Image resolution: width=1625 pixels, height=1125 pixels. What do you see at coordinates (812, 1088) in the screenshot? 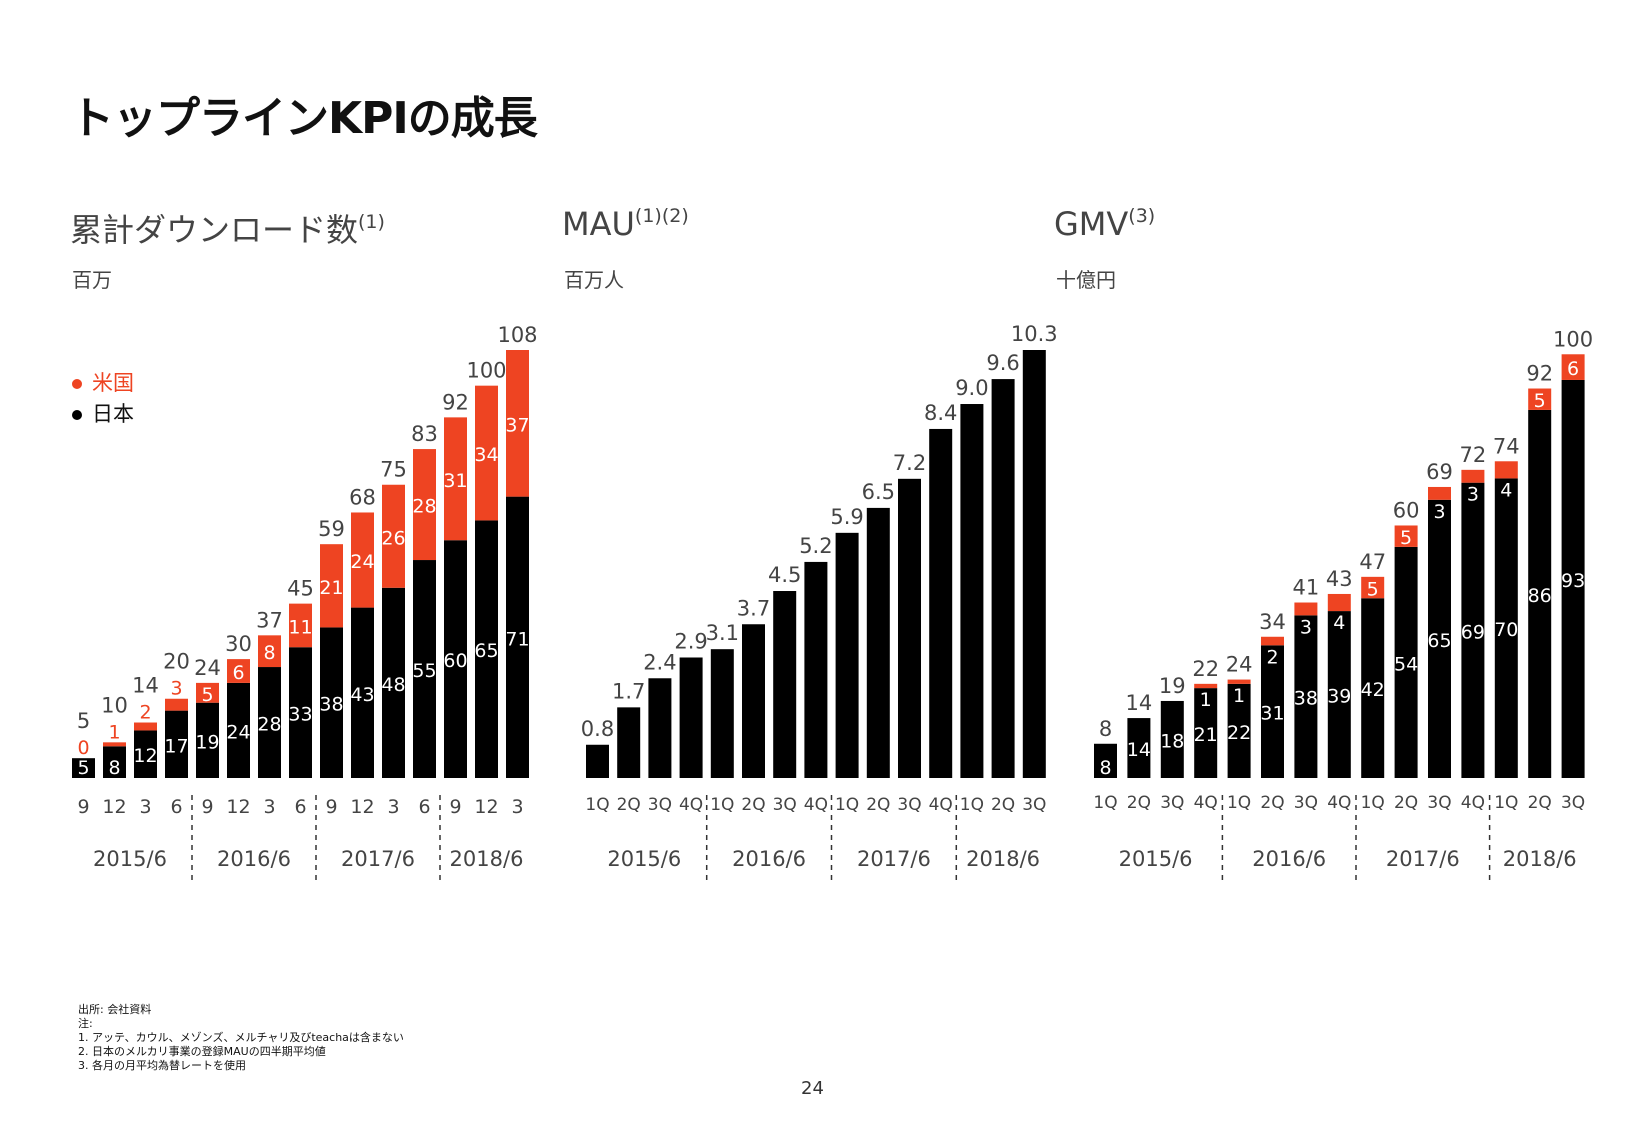
I see `page-number: 24` at bounding box center [812, 1088].